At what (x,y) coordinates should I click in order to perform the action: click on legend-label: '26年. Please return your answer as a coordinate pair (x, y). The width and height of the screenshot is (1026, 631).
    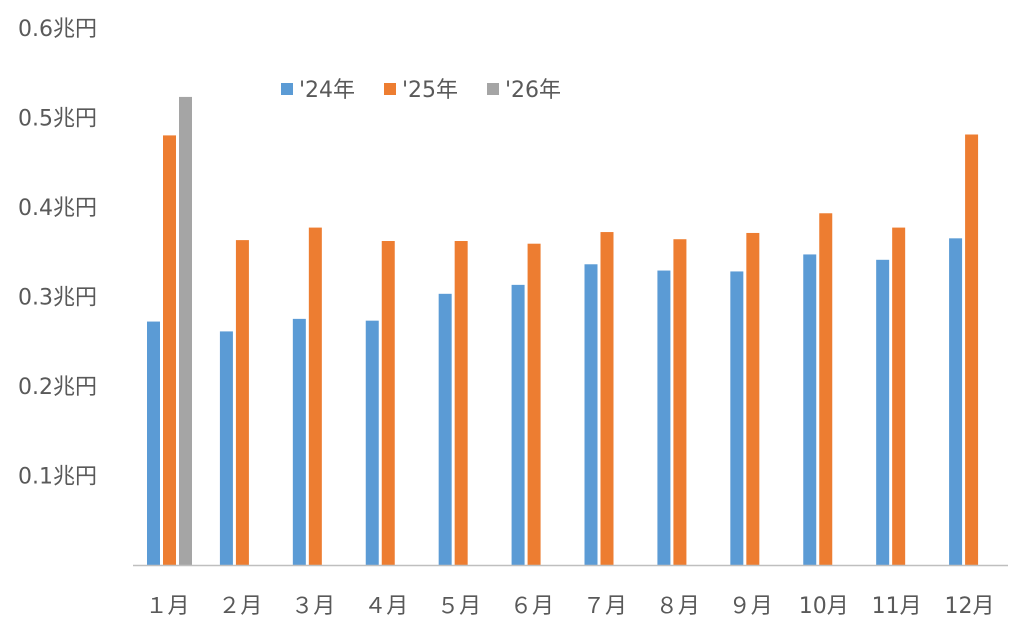
    Looking at the image, I should click on (533, 90).